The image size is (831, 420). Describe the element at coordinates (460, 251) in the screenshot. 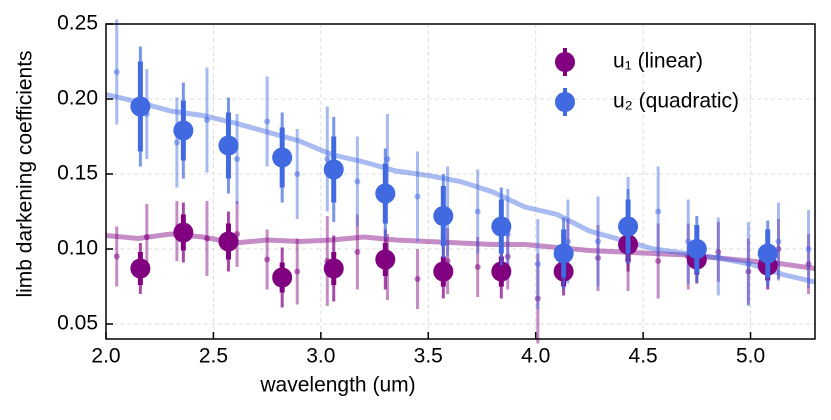

I see `model-line` at that location.